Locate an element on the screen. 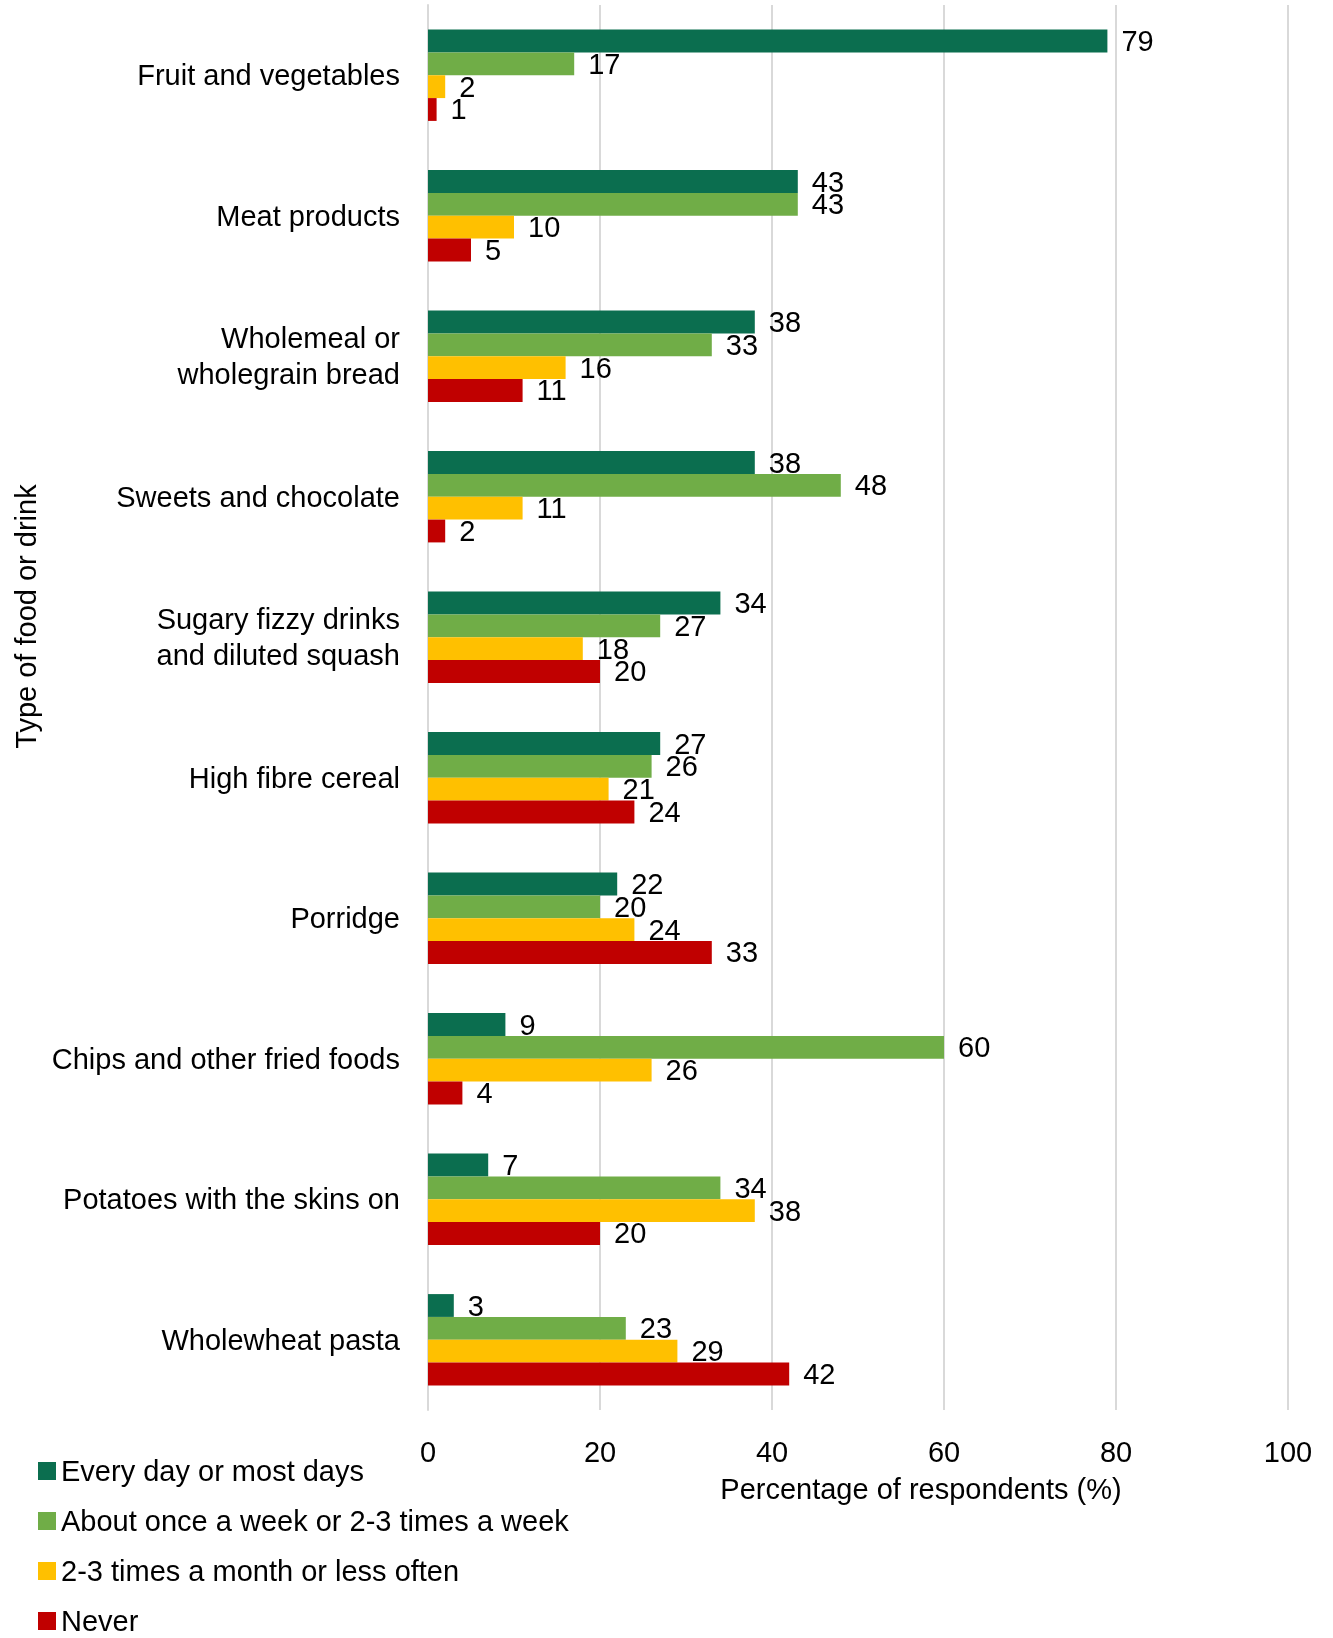  data-label: 27 is located at coordinates (690, 625).